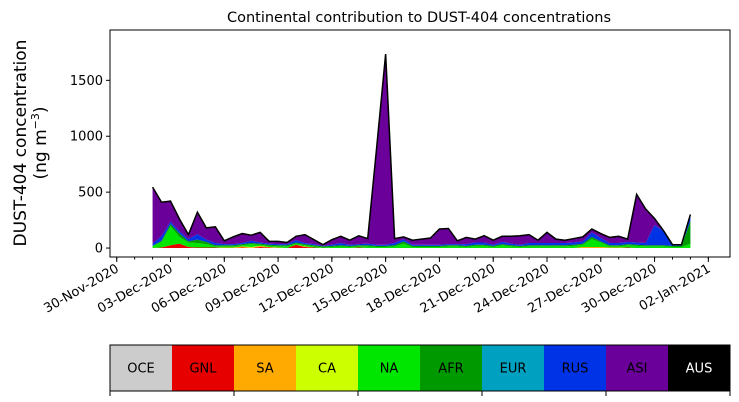  I want to click on y-axis-label-line2: (ng m−3), so click(40, 142).